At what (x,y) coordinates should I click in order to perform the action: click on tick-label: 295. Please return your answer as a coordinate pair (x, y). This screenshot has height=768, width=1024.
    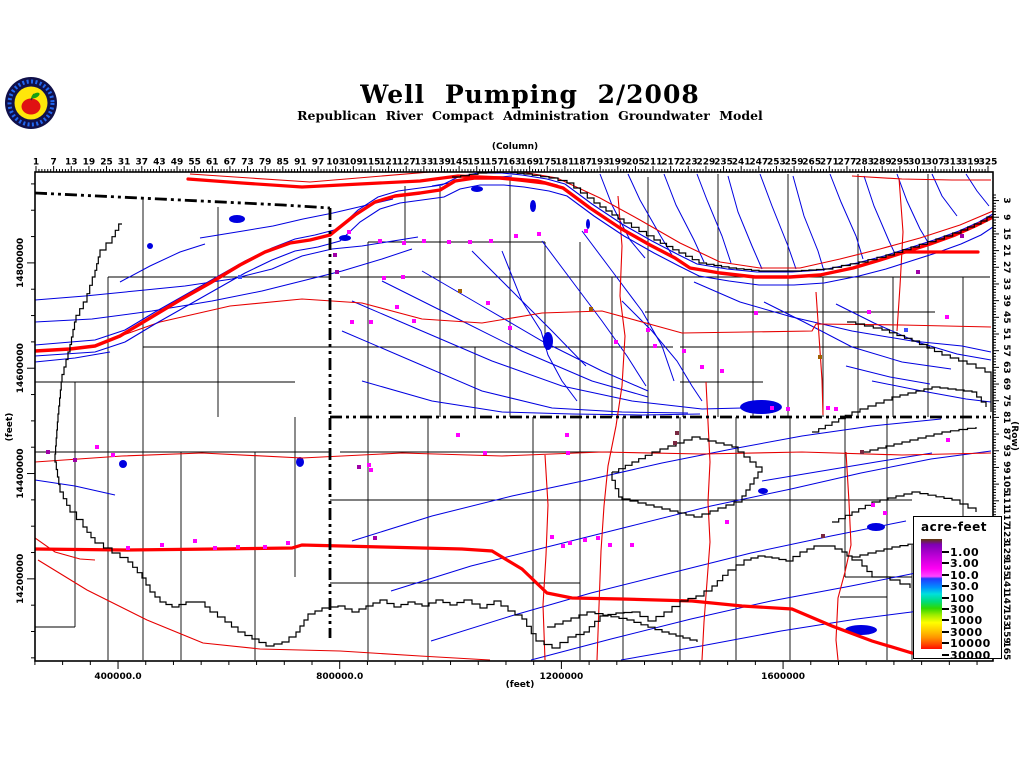
    Looking at the image, I should click on (899, 163).